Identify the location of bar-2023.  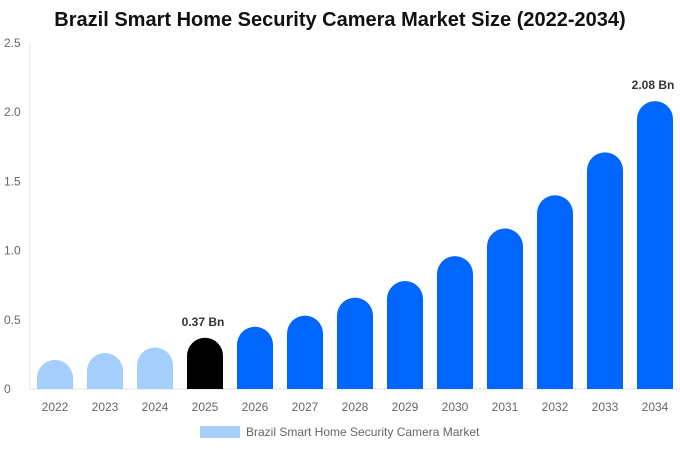
(105, 371).